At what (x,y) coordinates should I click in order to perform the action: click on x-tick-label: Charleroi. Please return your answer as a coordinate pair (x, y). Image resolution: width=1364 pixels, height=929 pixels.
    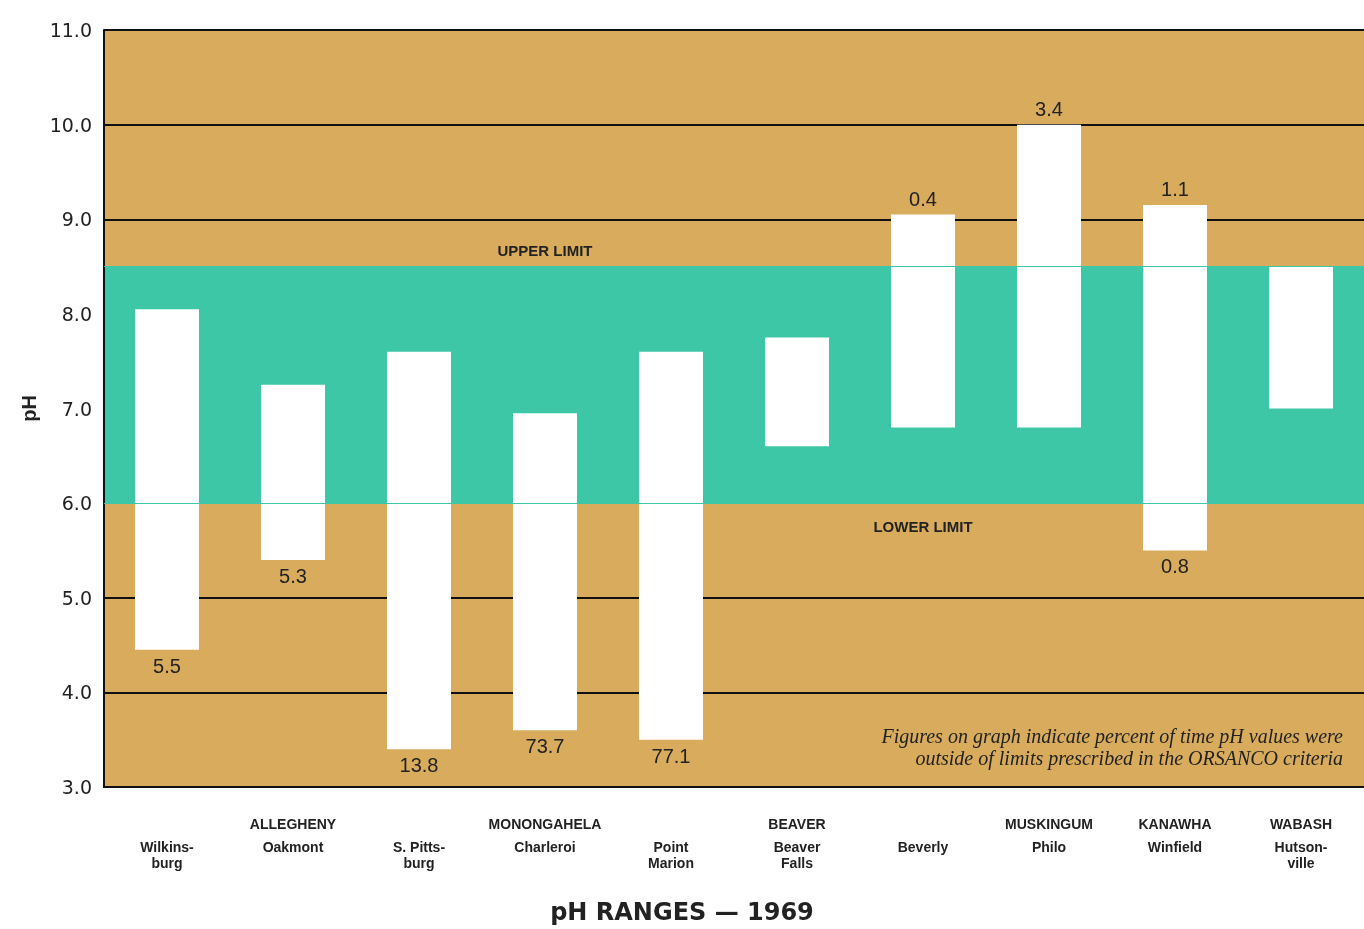
    Looking at the image, I should click on (545, 847).